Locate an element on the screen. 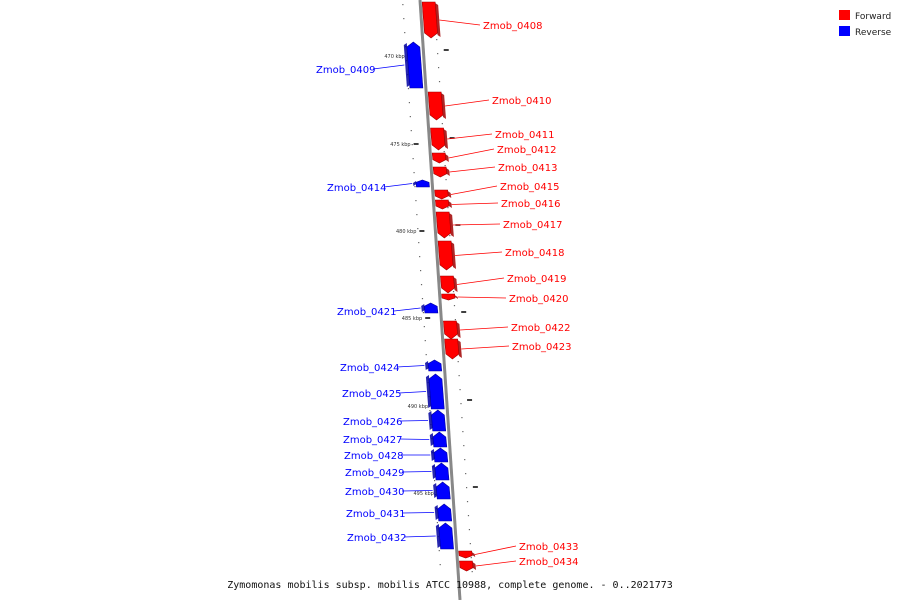 The image size is (900, 600). gene-label: Zmob_0420 is located at coordinates (539, 299).